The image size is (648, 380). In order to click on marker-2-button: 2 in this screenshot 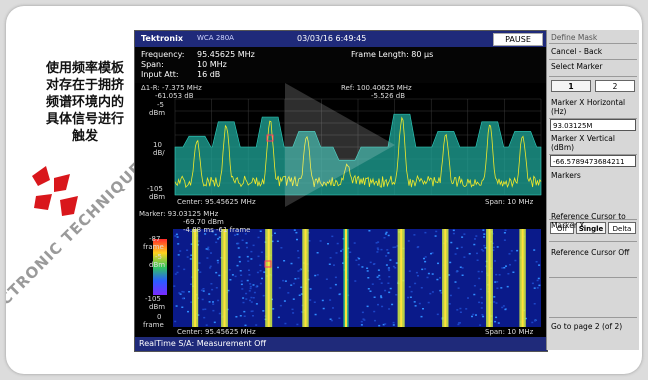, I will do `click(615, 86)`.